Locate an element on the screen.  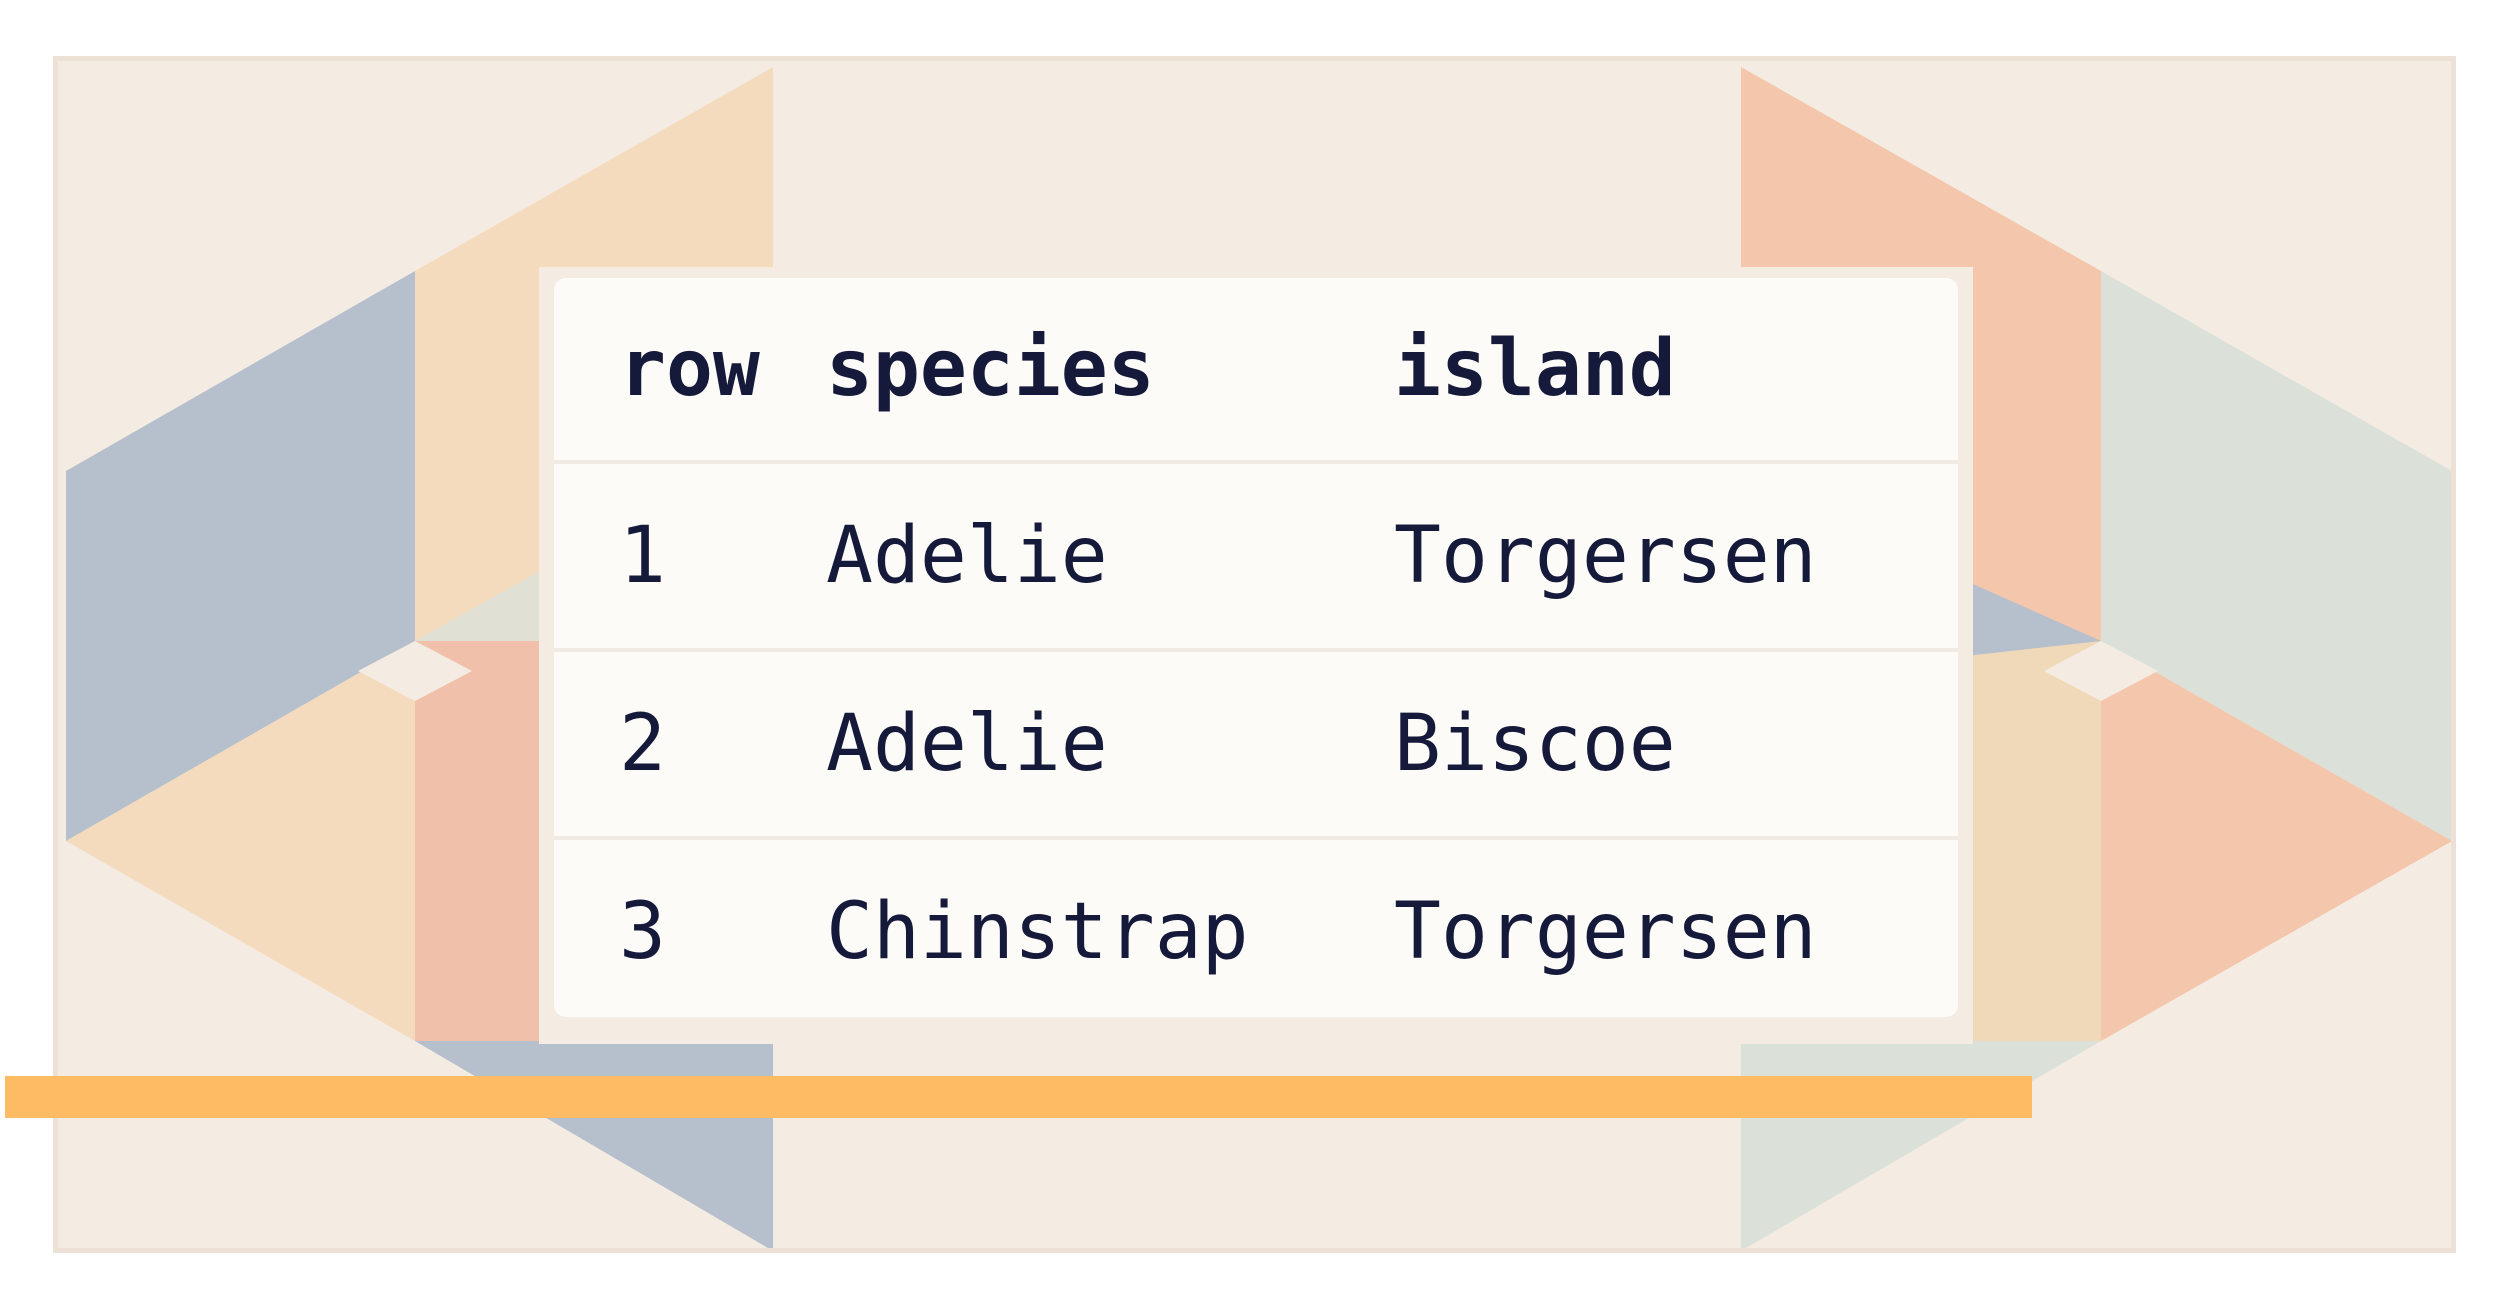
right-sage-bottom-shape is located at coordinates (1921, 1144).